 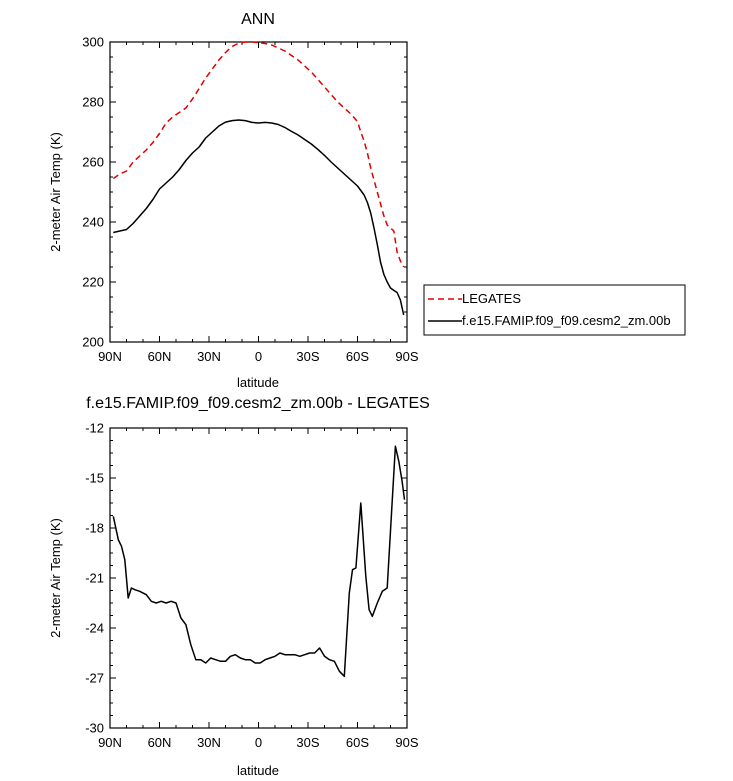 What do you see at coordinates (94, 428) in the screenshot?
I see `y-tick-label: -12` at bounding box center [94, 428].